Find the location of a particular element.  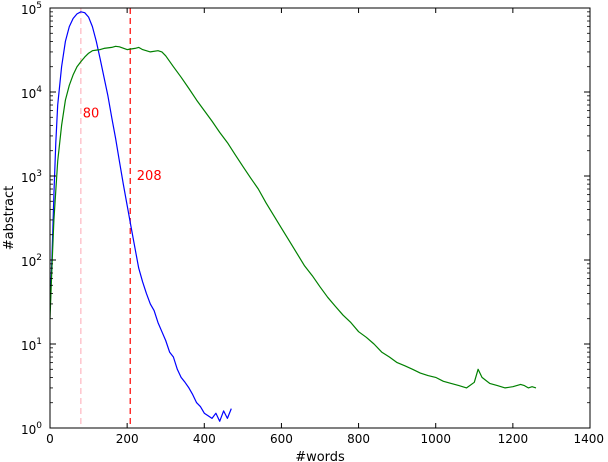

x-tick-label: 1200 is located at coordinates (513, 439).